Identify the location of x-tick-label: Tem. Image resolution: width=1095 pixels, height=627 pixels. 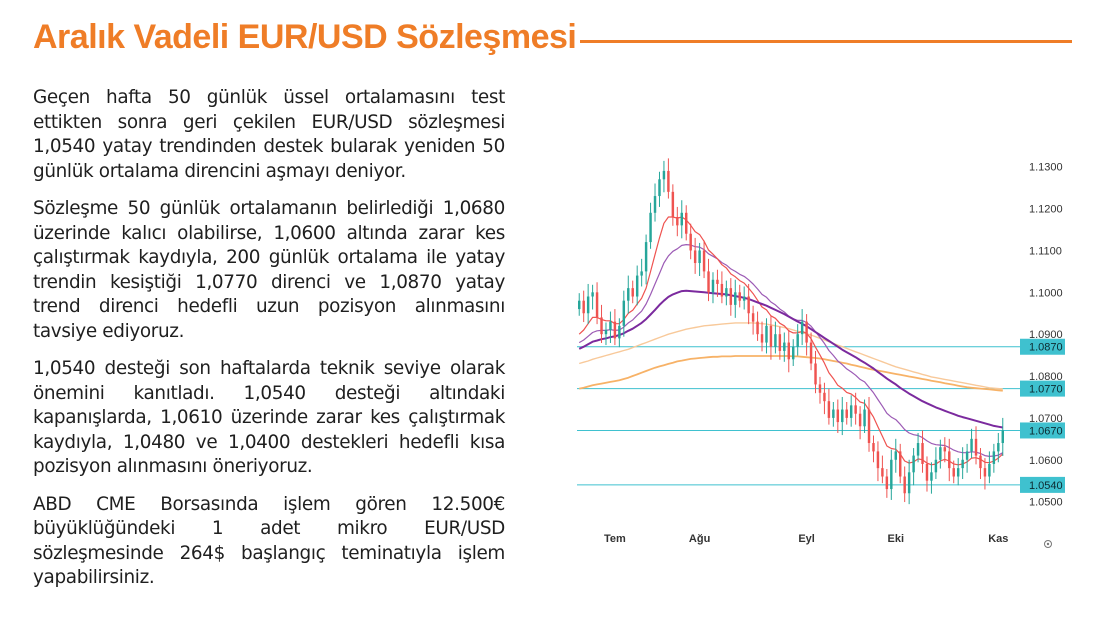
(615, 539).